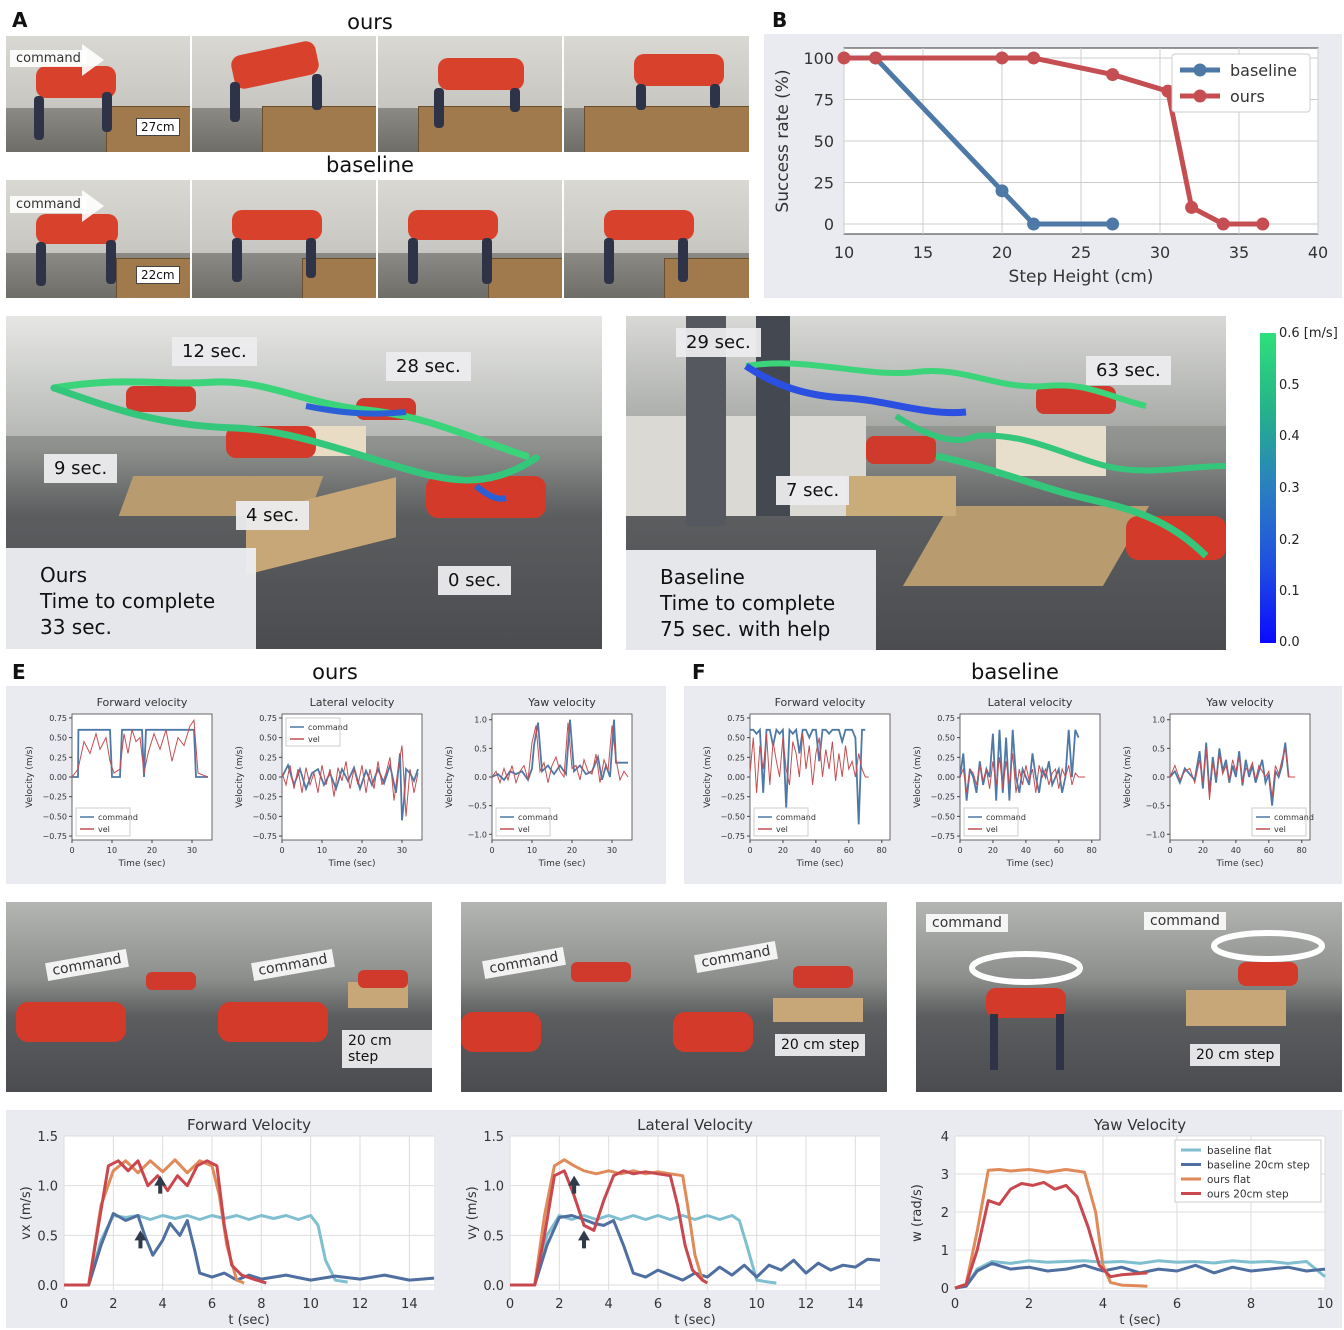  What do you see at coordinates (335, 672) in the screenshot?
I see `panel-e-title: ours` at bounding box center [335, 672].